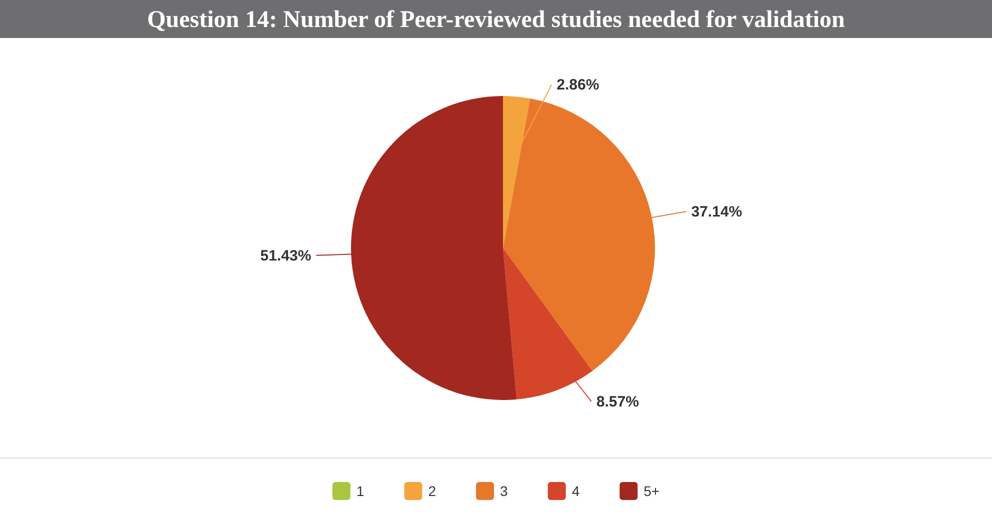 The width and height of the screenshot is (992, 514). What do you see at coordinates (617, 402) in the screenshot?
I see `data-label: 8.57%` at bounding box center [617, 402].